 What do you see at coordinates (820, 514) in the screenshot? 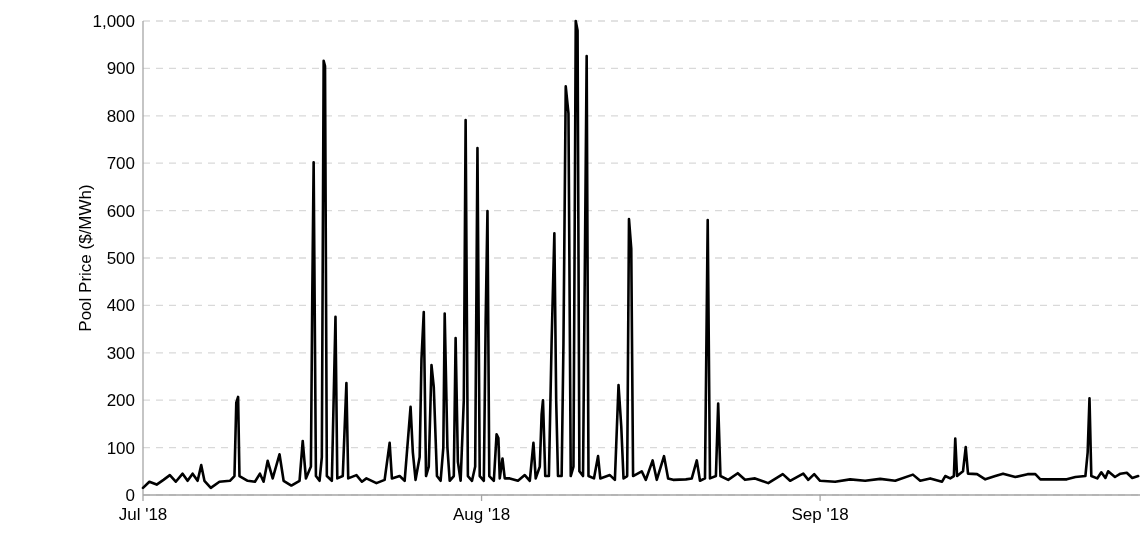
I see `x-tick-label: Sep '18` at bounding box center [820, 514].